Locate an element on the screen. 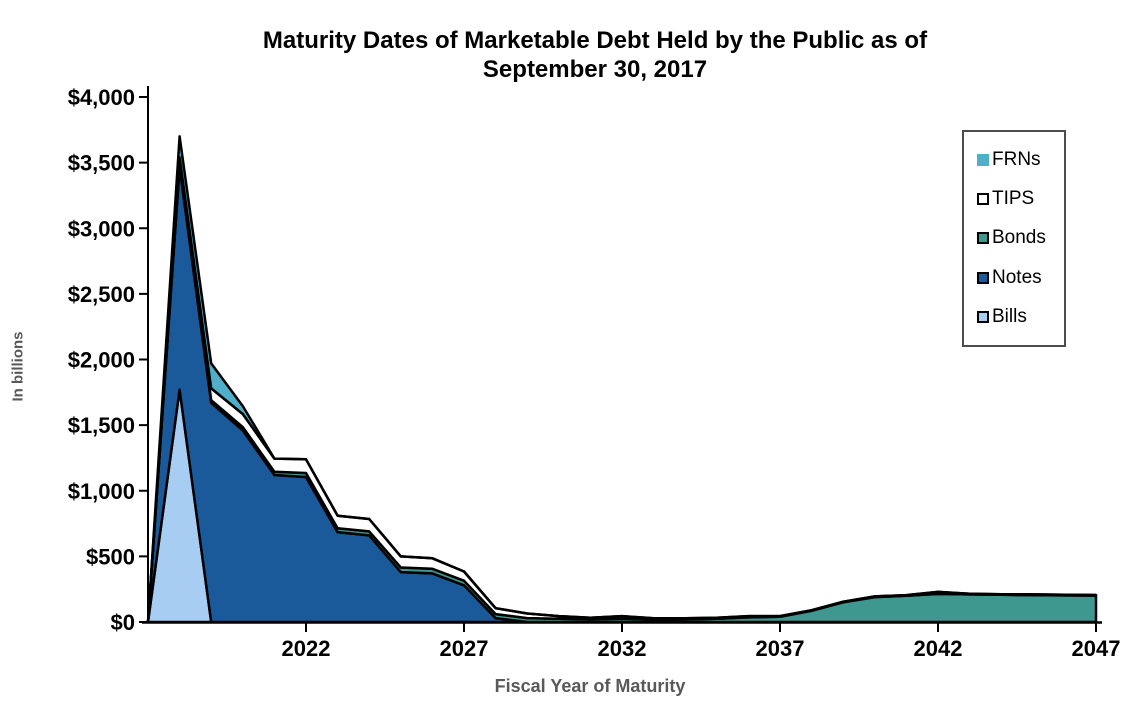 This screenshot has height=722, width=1138. legend-label: Bonds is located at coordinates (1019, 238).